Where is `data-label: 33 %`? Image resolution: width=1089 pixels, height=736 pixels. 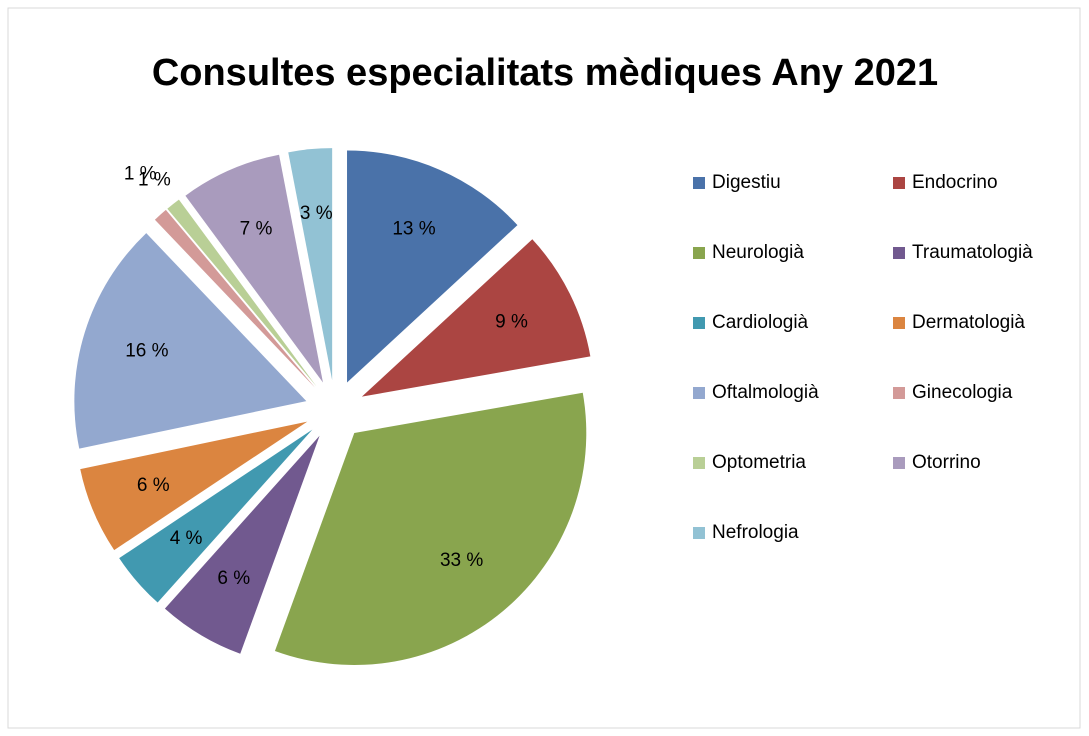 data-label: 33 % is located at coordinates (461, 560).